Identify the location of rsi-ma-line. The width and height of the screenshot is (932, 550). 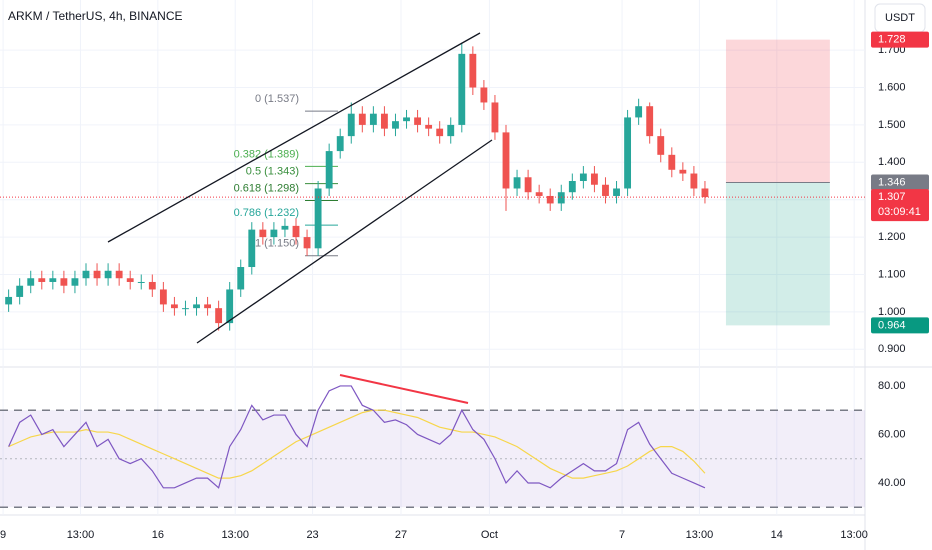
(357, 444).